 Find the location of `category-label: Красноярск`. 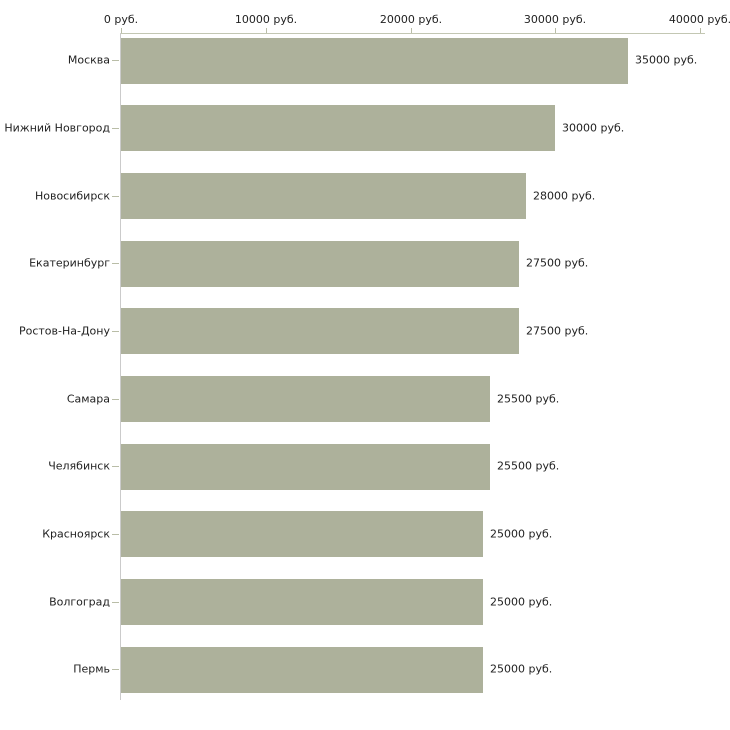

category-label: Красноярск is located at coordinates (76, 534).